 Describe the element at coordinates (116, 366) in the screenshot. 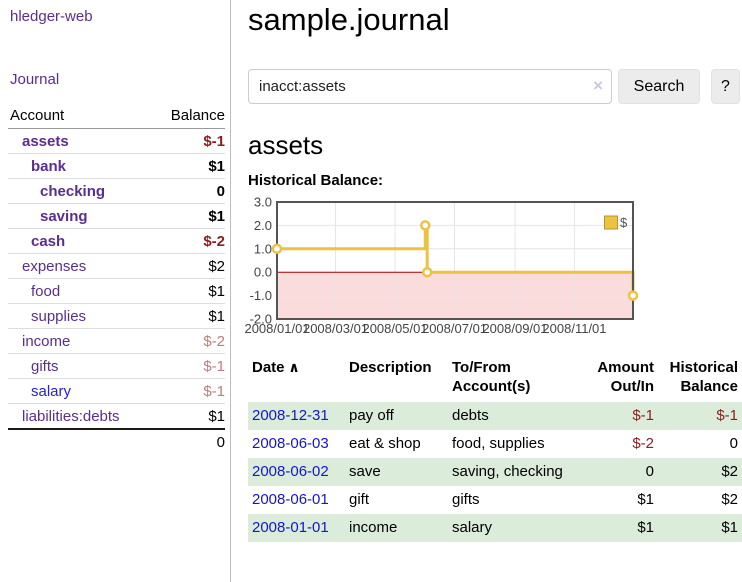

I see `account-row: gifts $-1` at that location.